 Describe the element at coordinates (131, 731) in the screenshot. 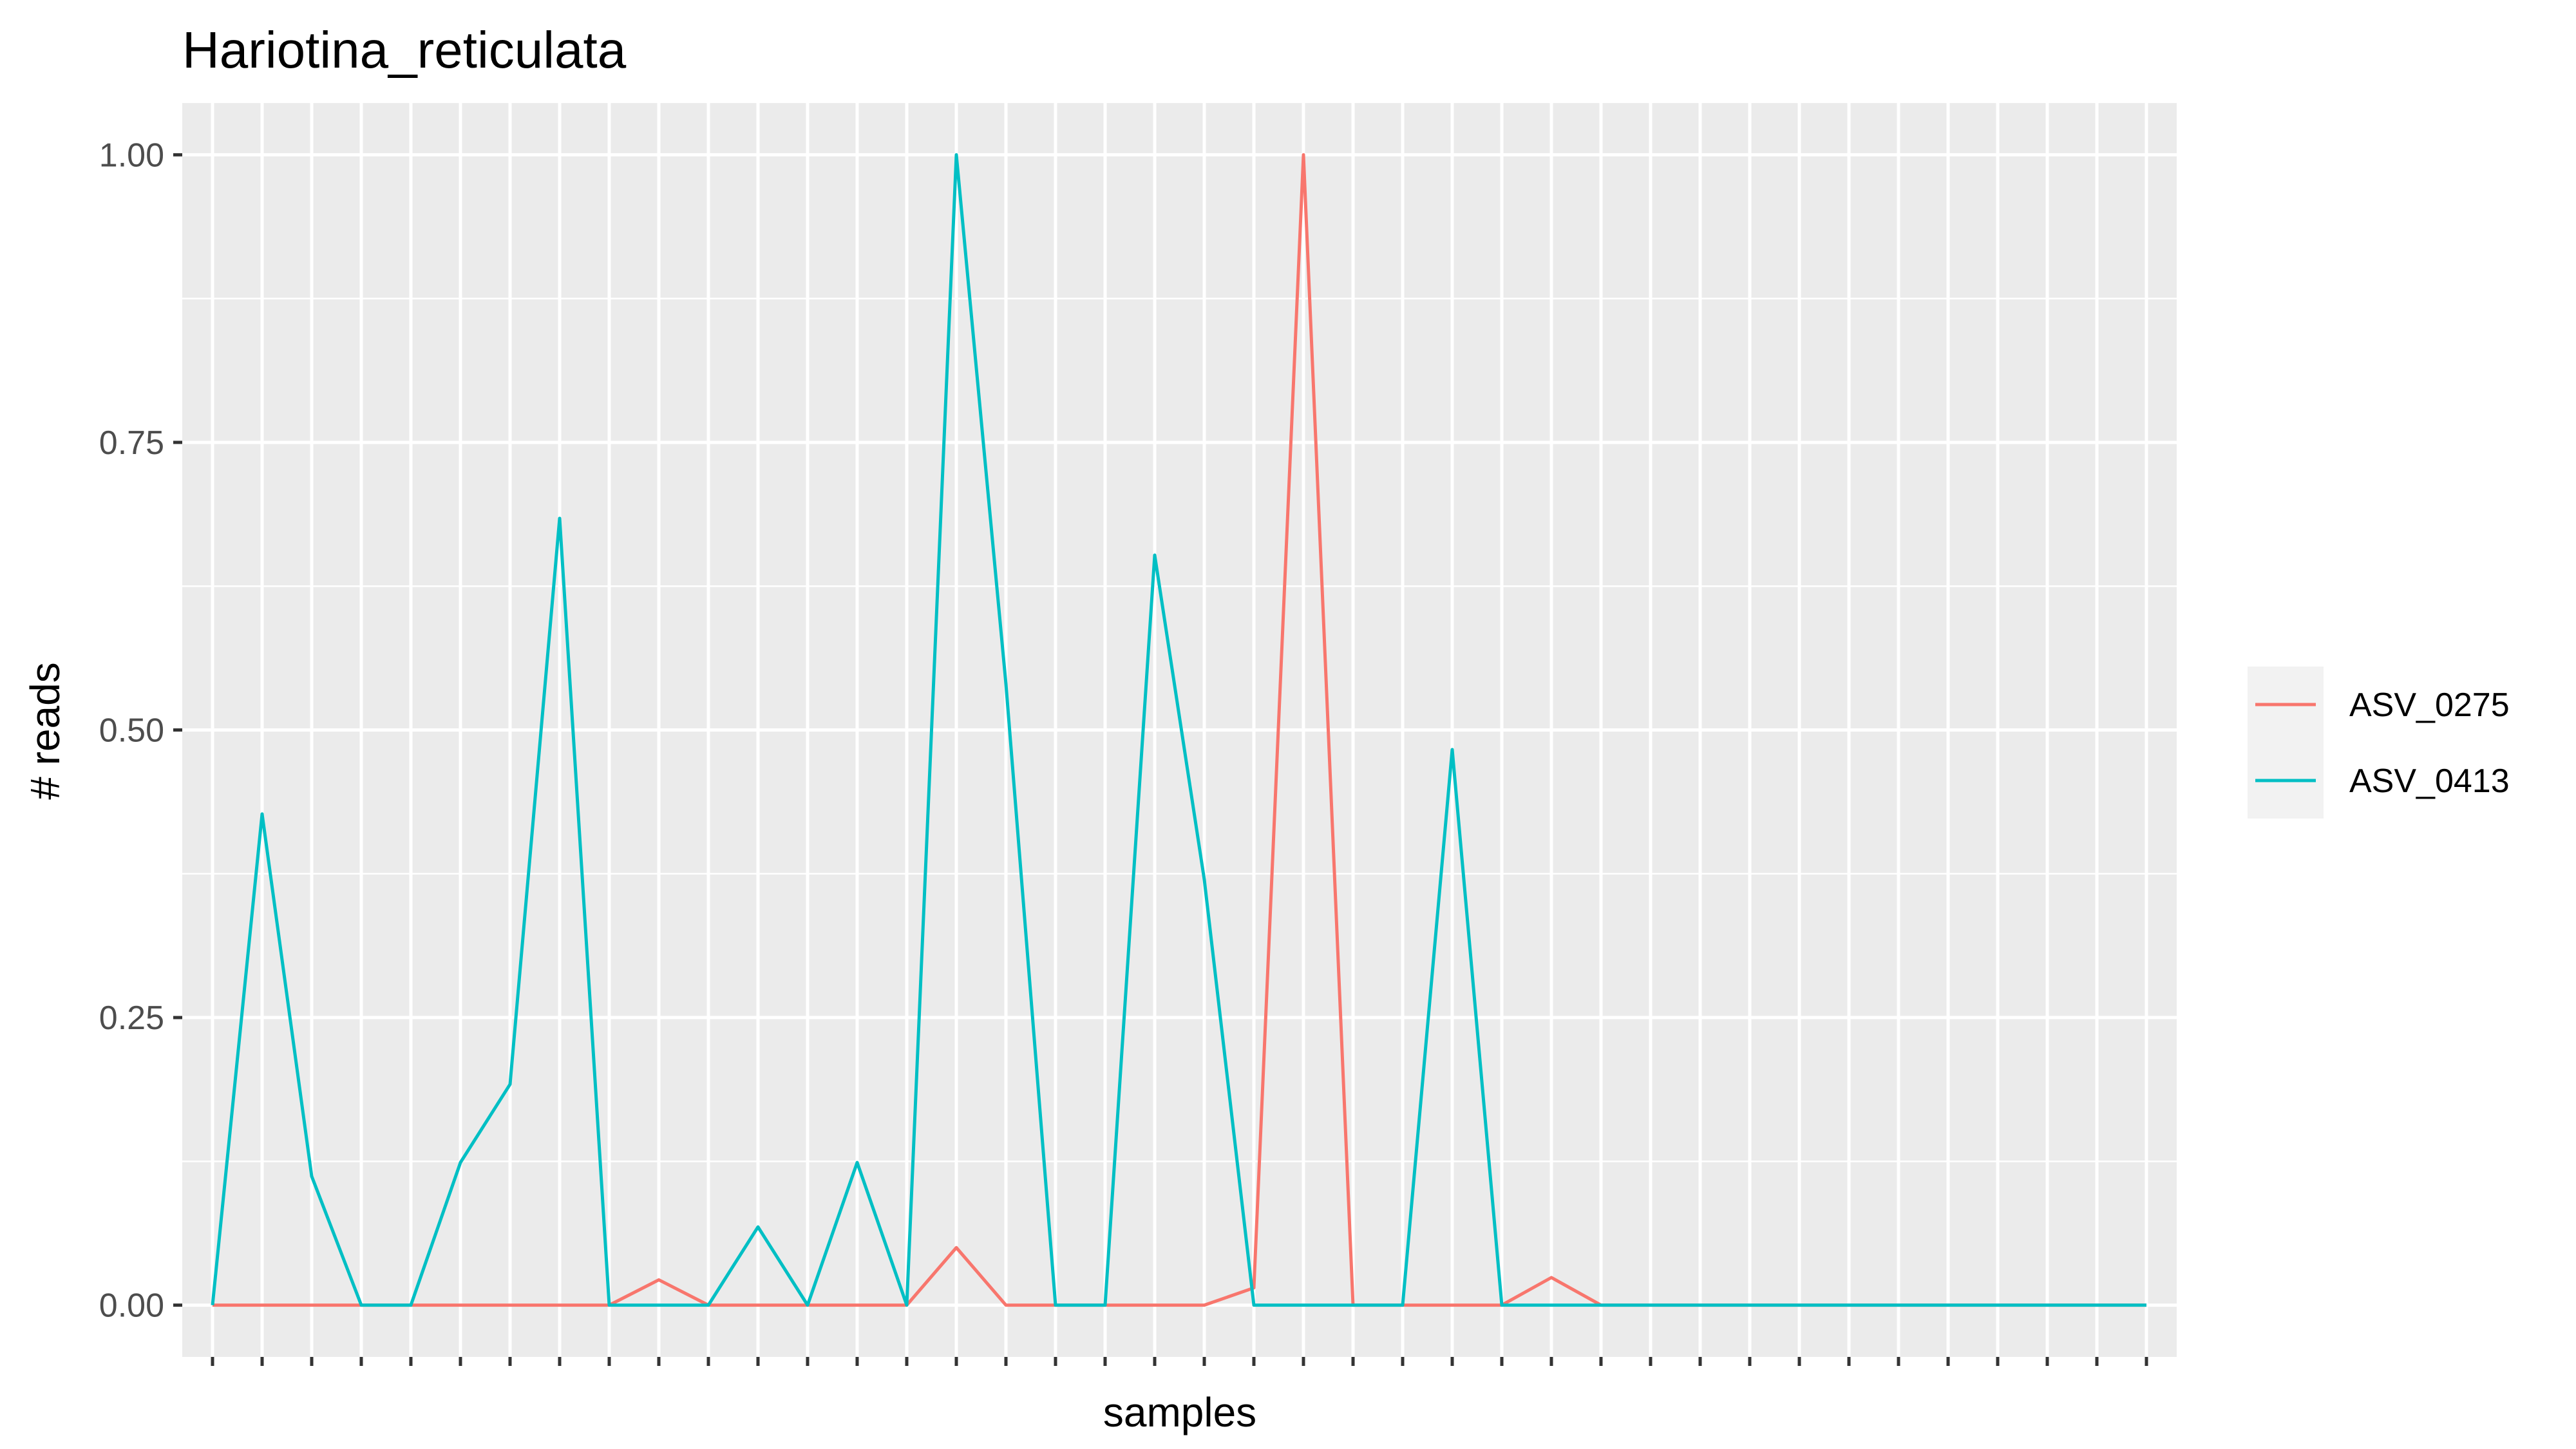

I see `y-tick-label: 0.50` at that location.